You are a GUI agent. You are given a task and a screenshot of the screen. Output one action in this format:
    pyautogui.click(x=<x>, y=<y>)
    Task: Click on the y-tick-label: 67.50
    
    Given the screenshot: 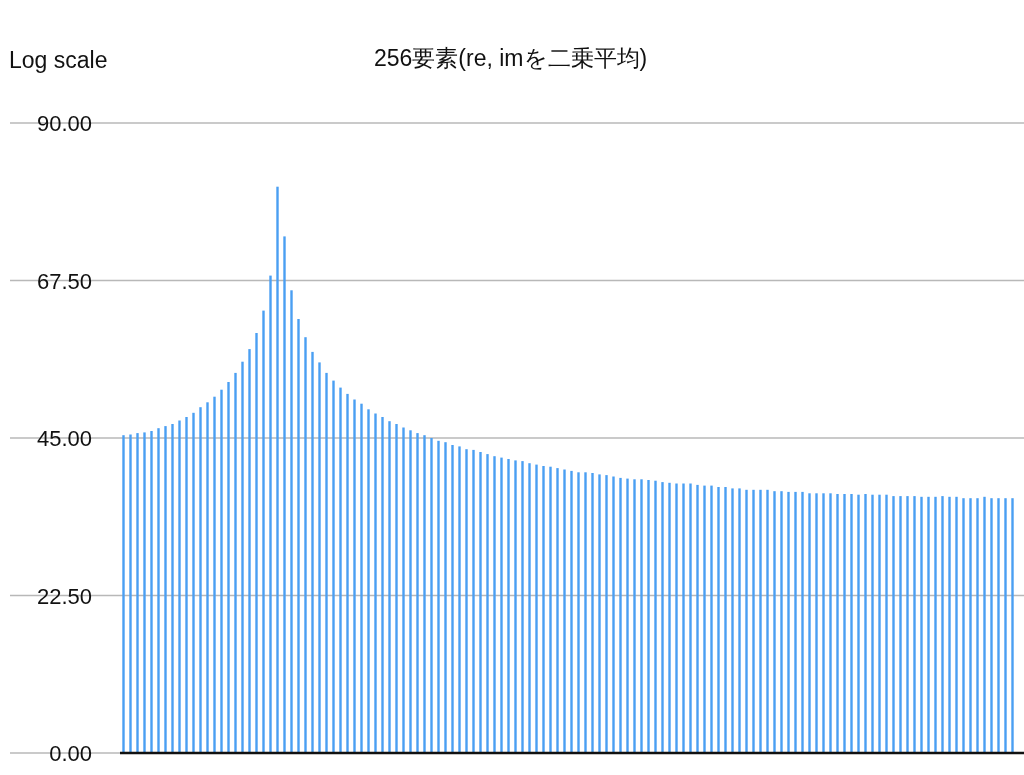 What is the action you would take?
    pyautogui.click(x=64, y=281)
    